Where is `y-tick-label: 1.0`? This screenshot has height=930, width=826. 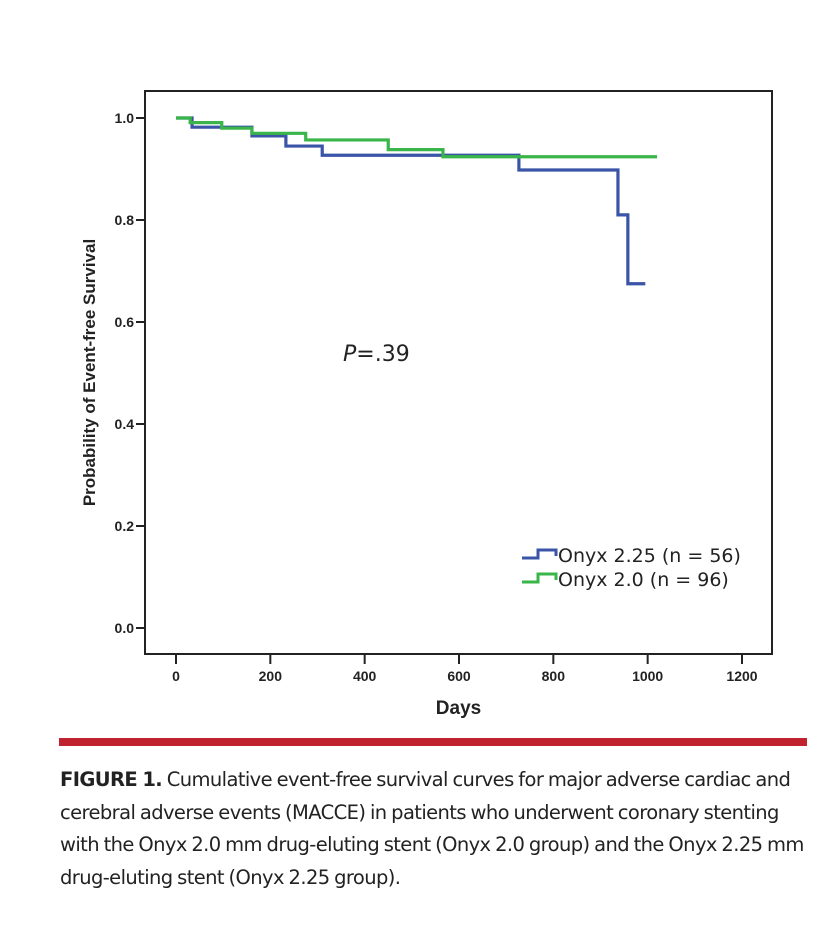
y-tick-label: 1.0 is located at coordinates (125, 118).